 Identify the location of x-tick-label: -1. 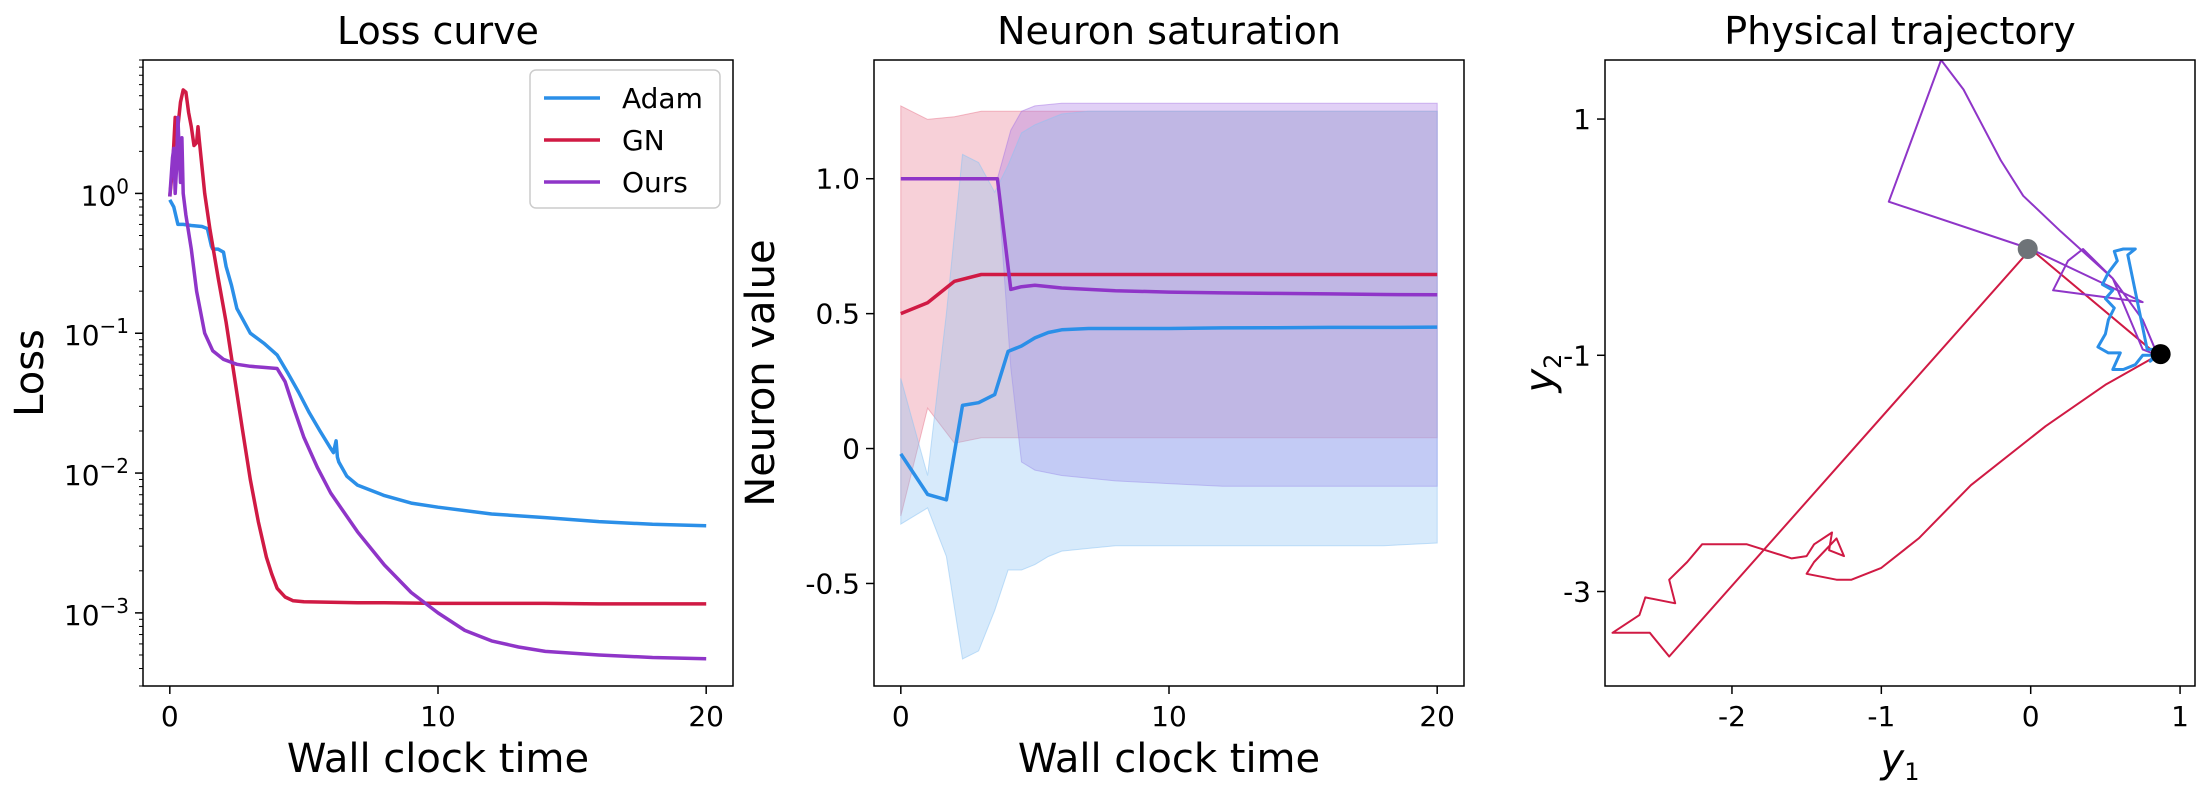
(1881, 716).